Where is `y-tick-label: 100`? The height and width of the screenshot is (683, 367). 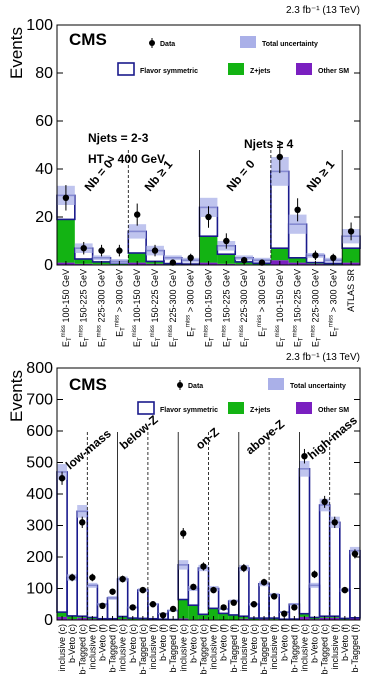
y-tick-label: 100 is located at coordinates (39, 589).